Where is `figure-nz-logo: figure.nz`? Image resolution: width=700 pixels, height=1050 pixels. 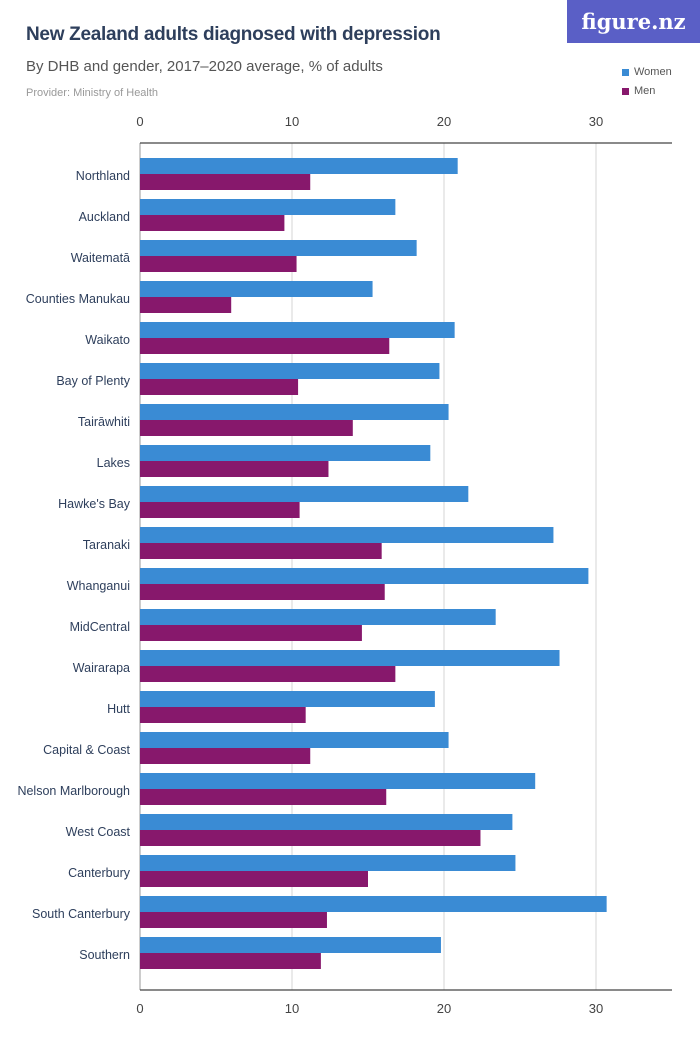 figure-nz-logo: figure.nz is located at coordinates (633, 21).